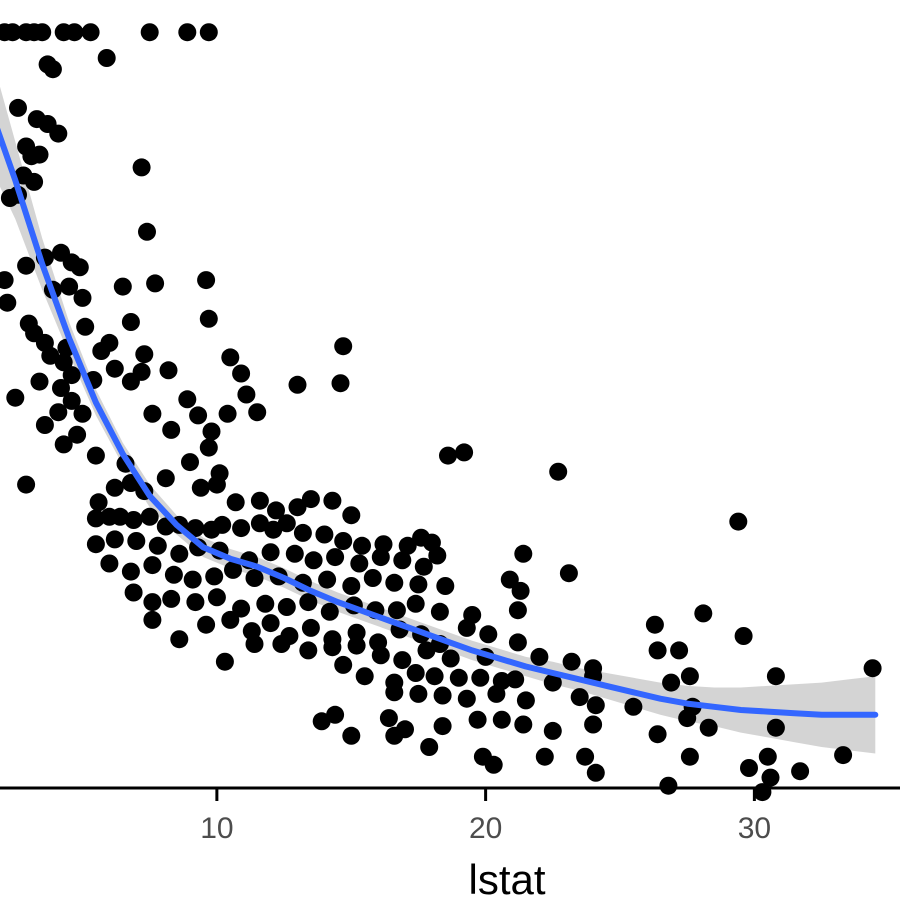 The width and height of the screenshot is (900, 900). I want to click on x-axis-title: lstat, so click(506, 878).